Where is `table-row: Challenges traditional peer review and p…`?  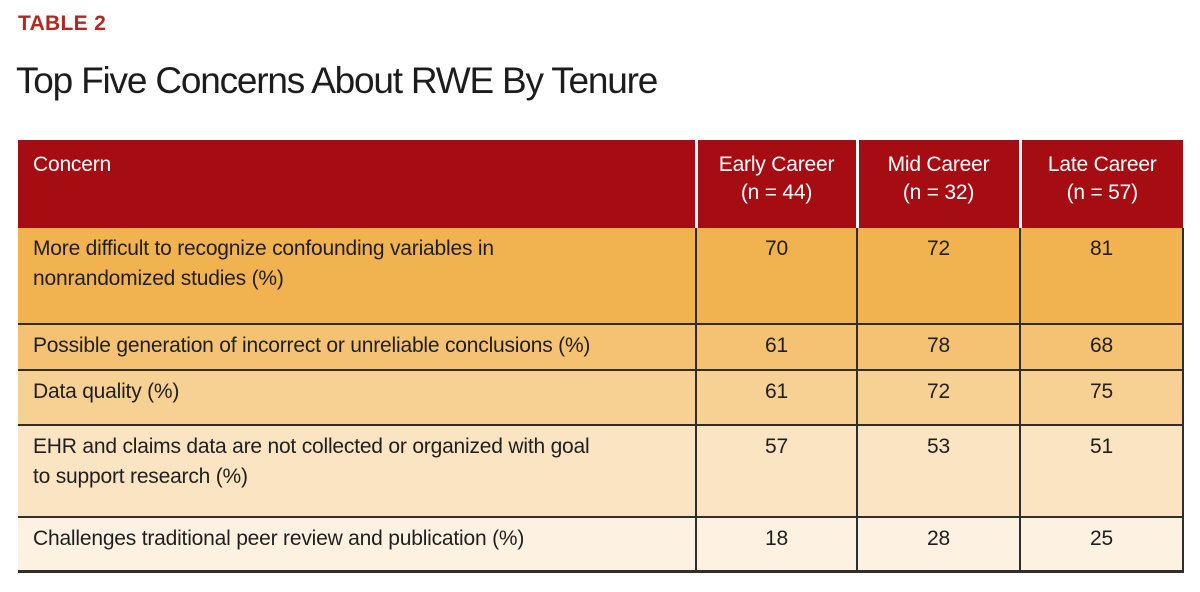
table-row: Challenges traditional peer review and p… is located at coordinates (601, 544).